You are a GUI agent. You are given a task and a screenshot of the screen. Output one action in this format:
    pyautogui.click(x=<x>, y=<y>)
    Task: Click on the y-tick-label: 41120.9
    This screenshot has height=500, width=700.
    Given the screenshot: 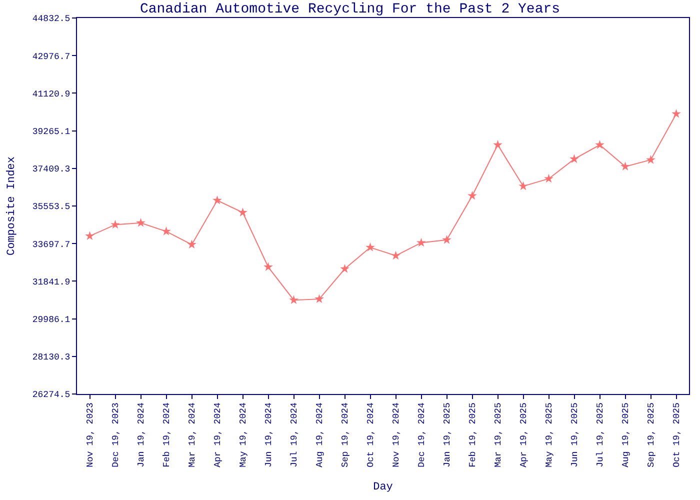 What is the action you would take?
    pyautogui.click(x=51, y=94)
    